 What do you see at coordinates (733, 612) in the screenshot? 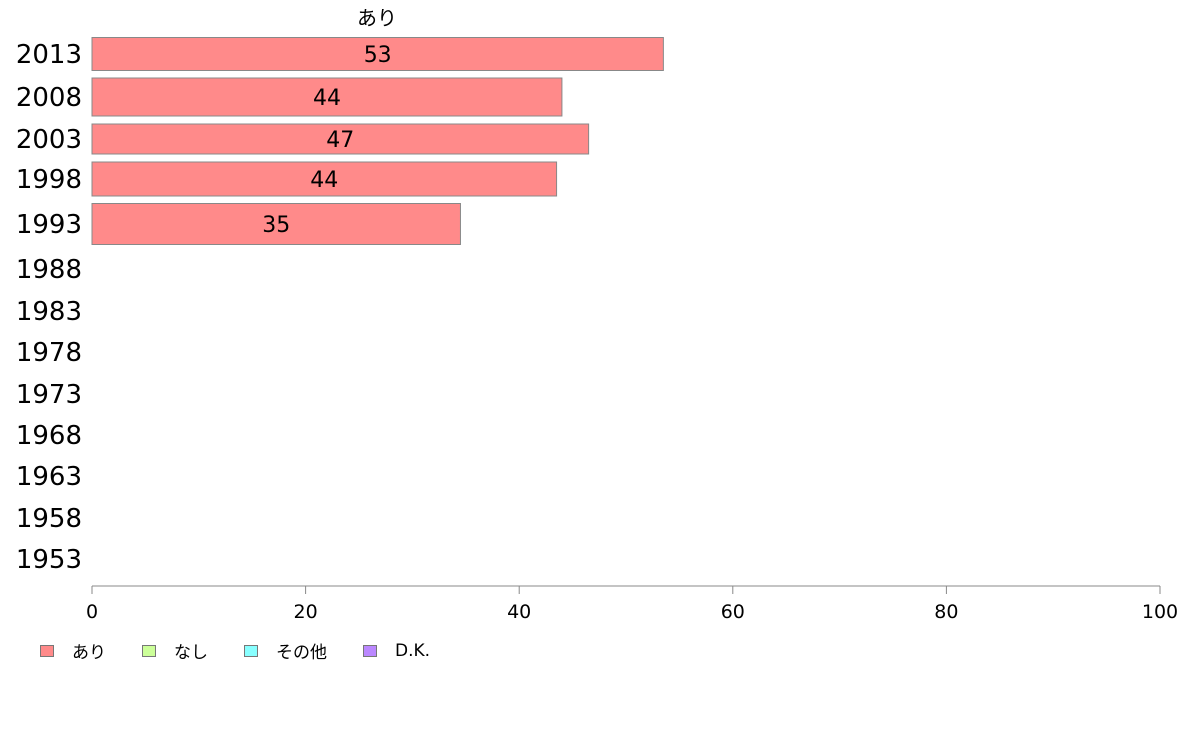
I see `x-tick-label-60: 60` at bounding box center [733, 612].